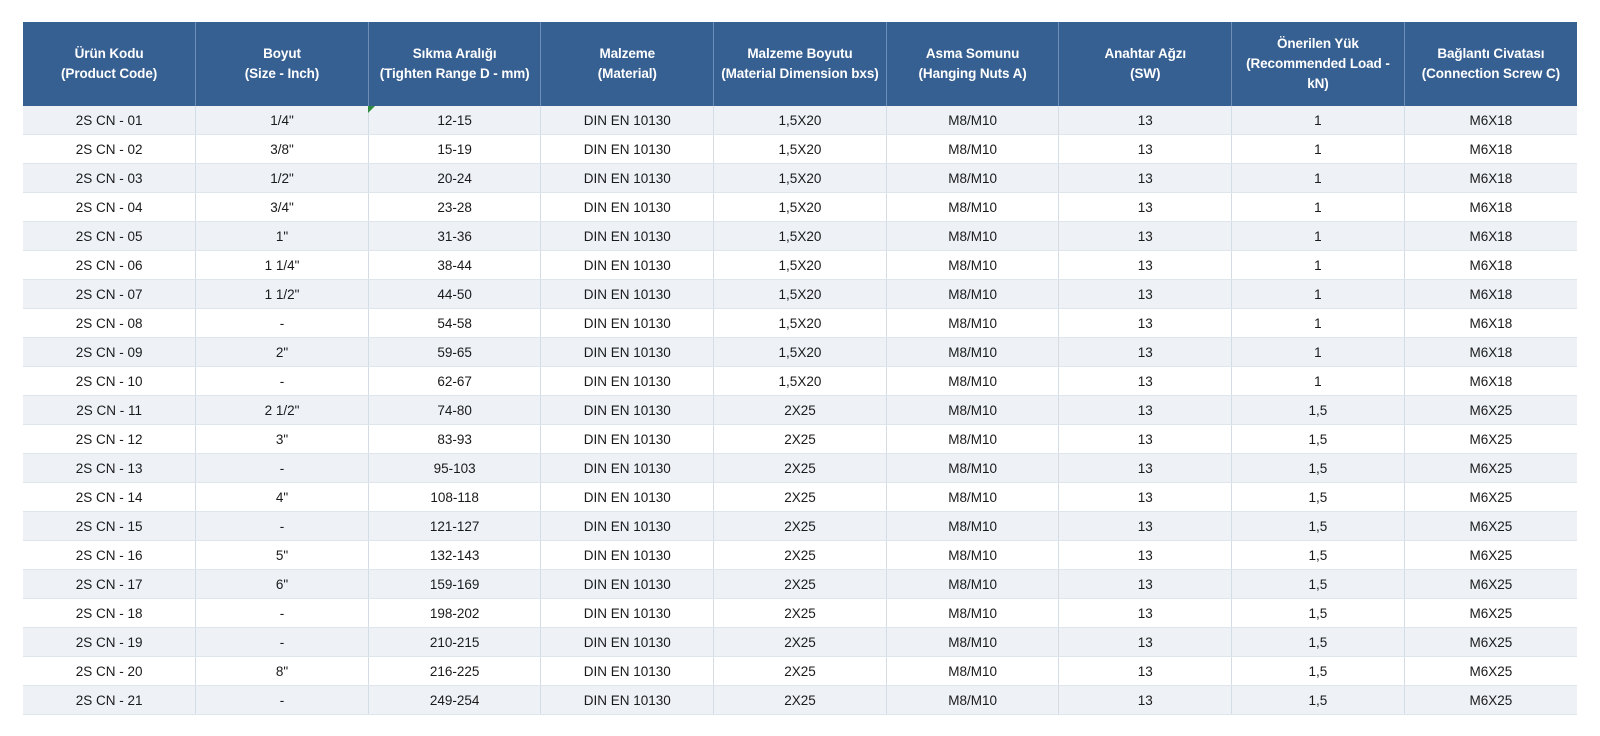 The image size is (1600, 736). I want to click on cell-product-code: 2S CN - 07, so click(110, 294).